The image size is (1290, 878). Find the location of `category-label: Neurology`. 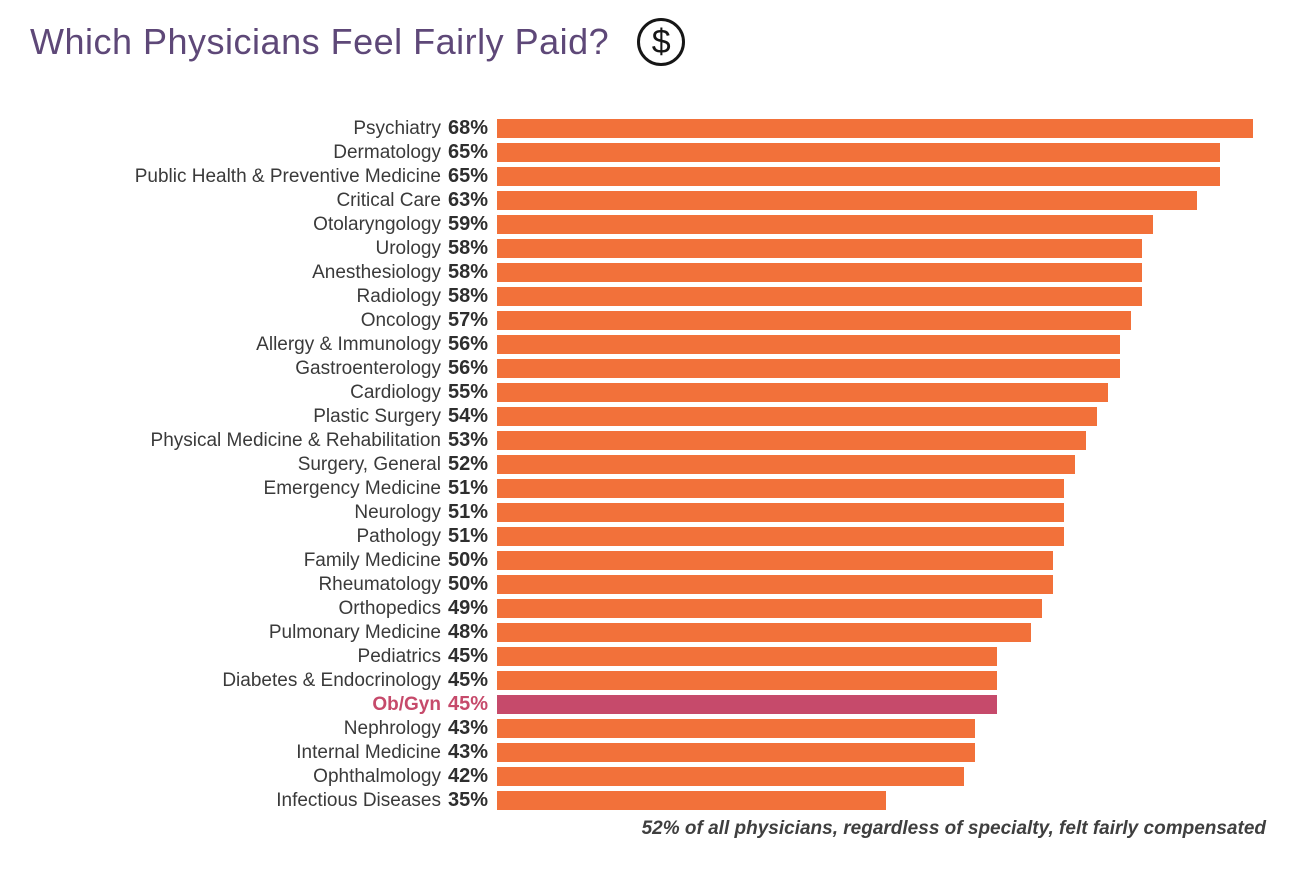

category-label: Neurology is located at coordinates (397, 512).